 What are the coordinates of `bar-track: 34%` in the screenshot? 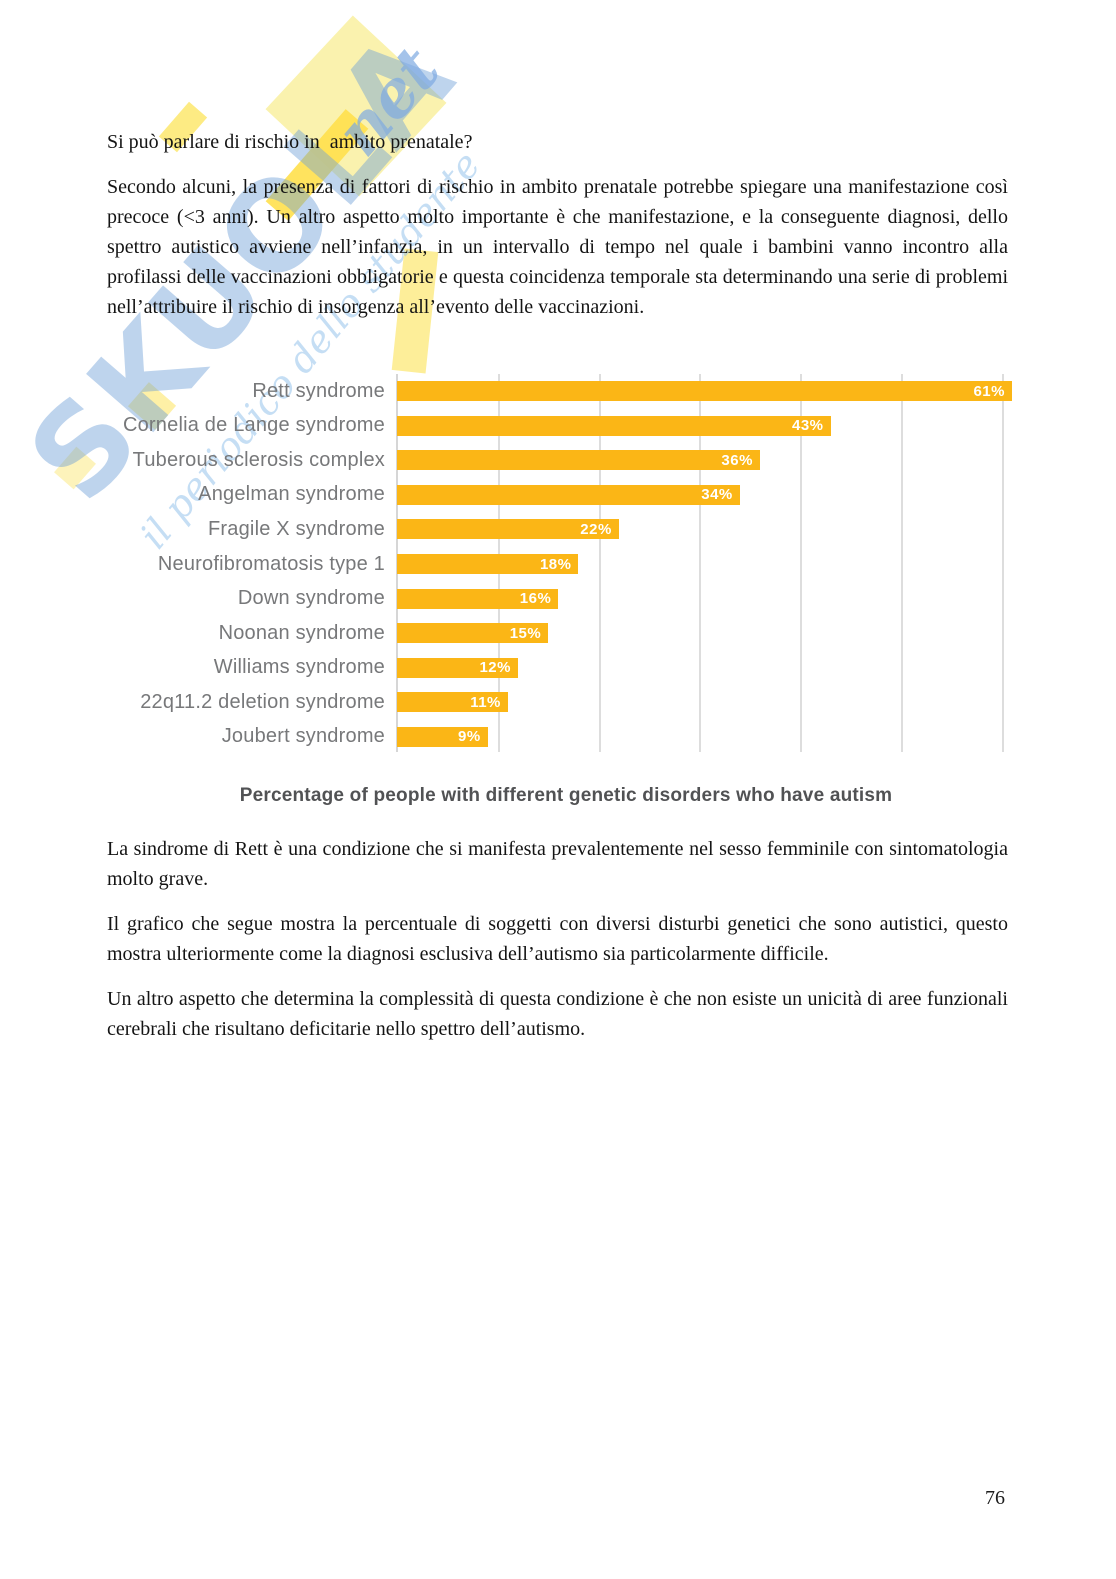 It's located at (704, 494).